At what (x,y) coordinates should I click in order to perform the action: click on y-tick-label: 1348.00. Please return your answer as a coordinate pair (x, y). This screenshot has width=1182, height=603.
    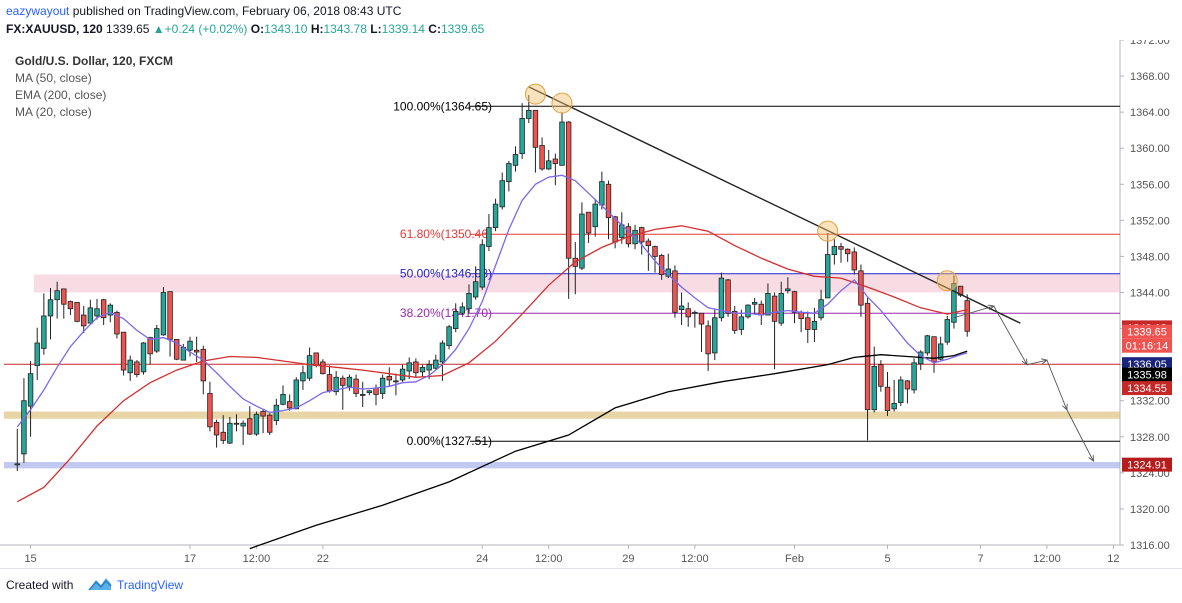
    Looking at the image, I should click on (1150, 257).